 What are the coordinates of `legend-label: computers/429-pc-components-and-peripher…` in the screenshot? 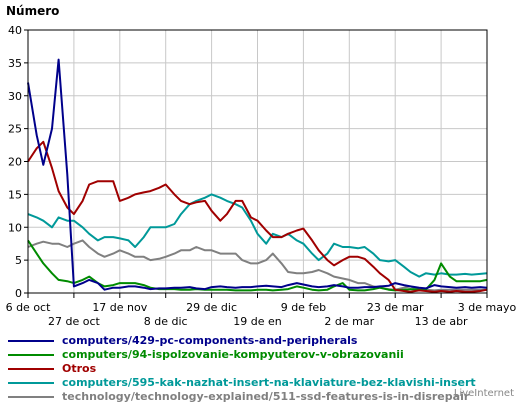 It's located at (210, 340).